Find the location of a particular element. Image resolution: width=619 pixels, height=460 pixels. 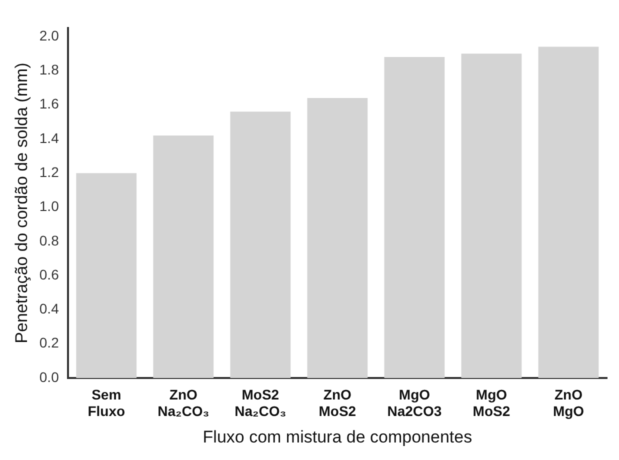

x-axis-title: Fluxo com mistura de componentes is located at coordinates (337, 436).